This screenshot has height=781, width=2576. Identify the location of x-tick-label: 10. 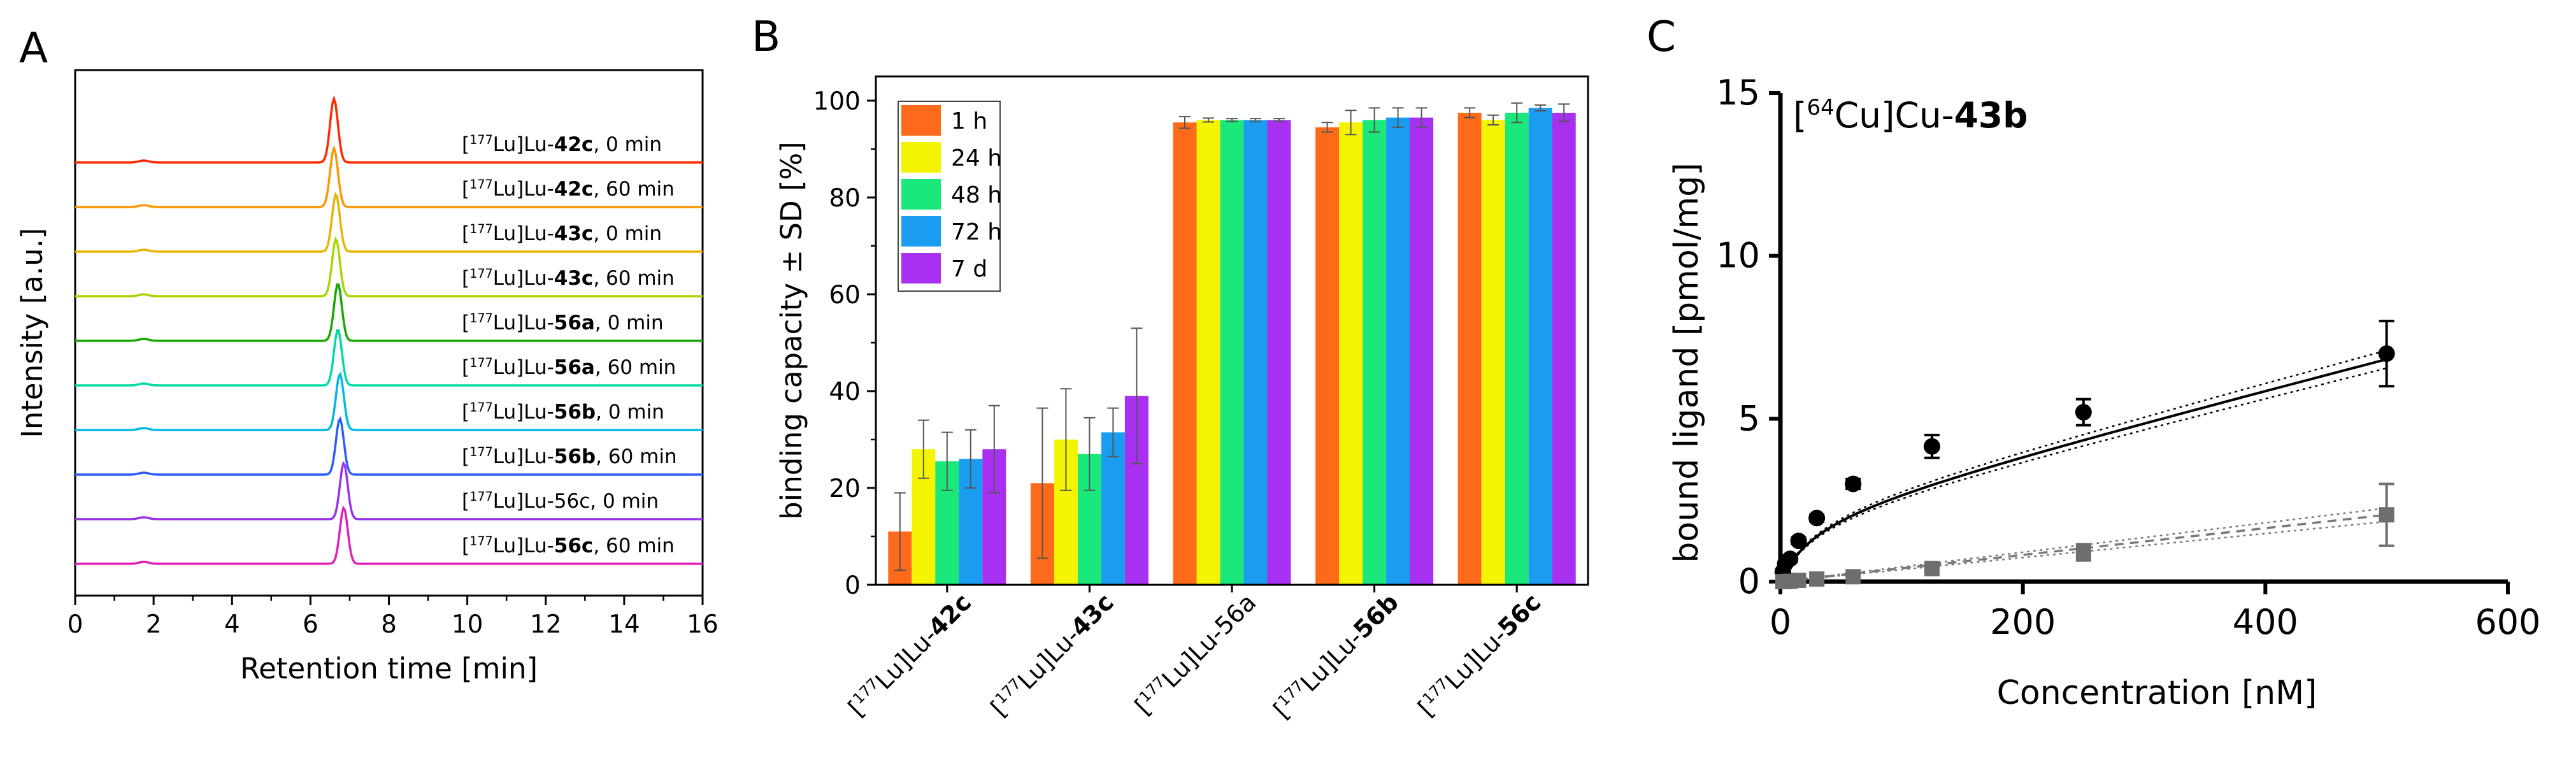
(468, 624).